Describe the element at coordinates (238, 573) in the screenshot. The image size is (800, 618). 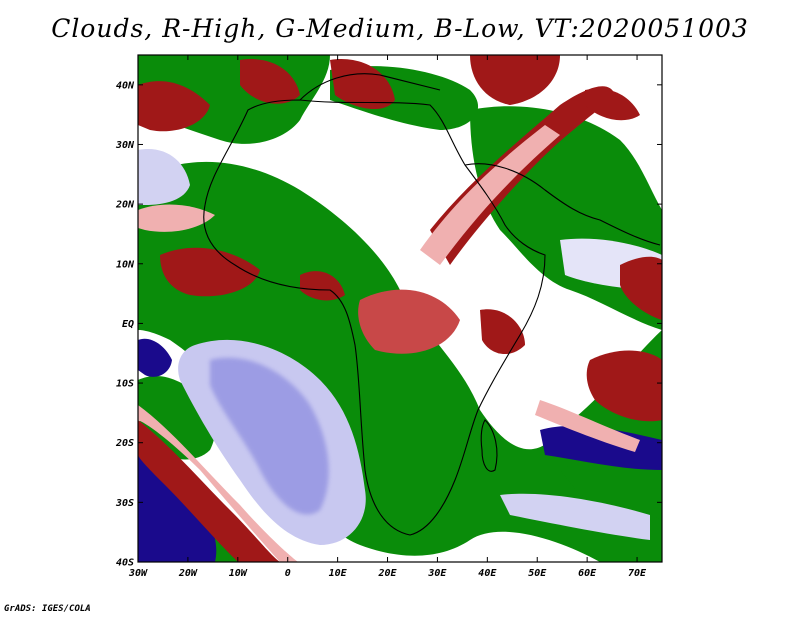
I see `lon-tick-label: 10W` at that location.